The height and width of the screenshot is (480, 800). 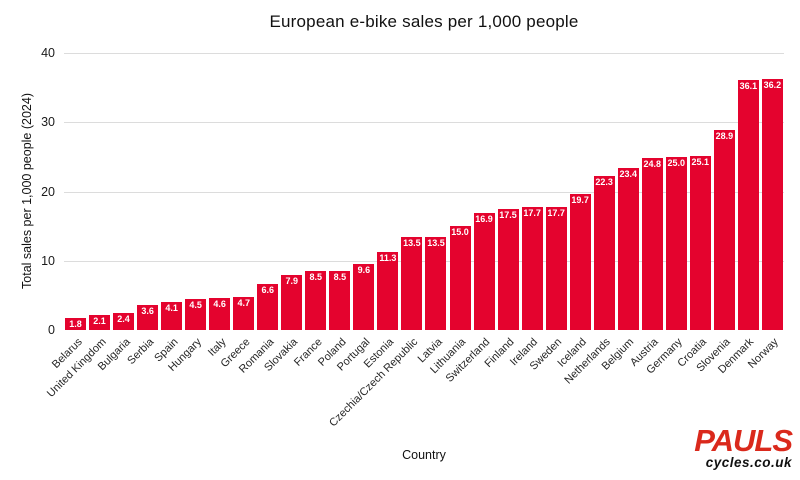 What do you see at coordinates (424, 455) in the screenshot?
I see `x-axis-title: Country` at bounding box center [424, 455].